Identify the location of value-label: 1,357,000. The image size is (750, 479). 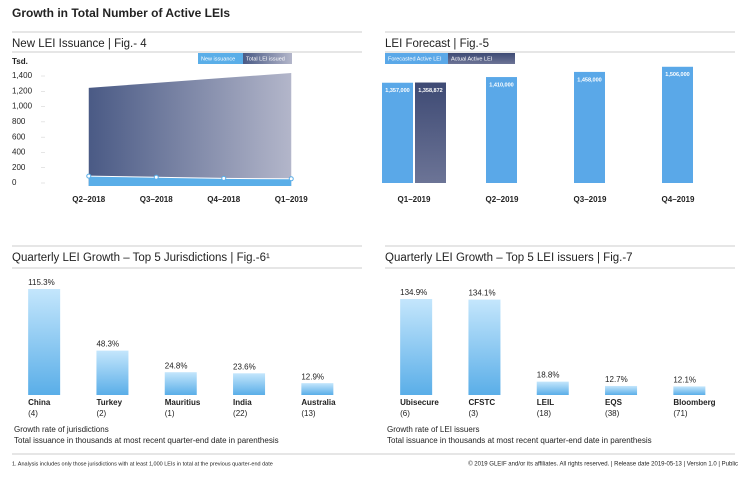
(397, 91).